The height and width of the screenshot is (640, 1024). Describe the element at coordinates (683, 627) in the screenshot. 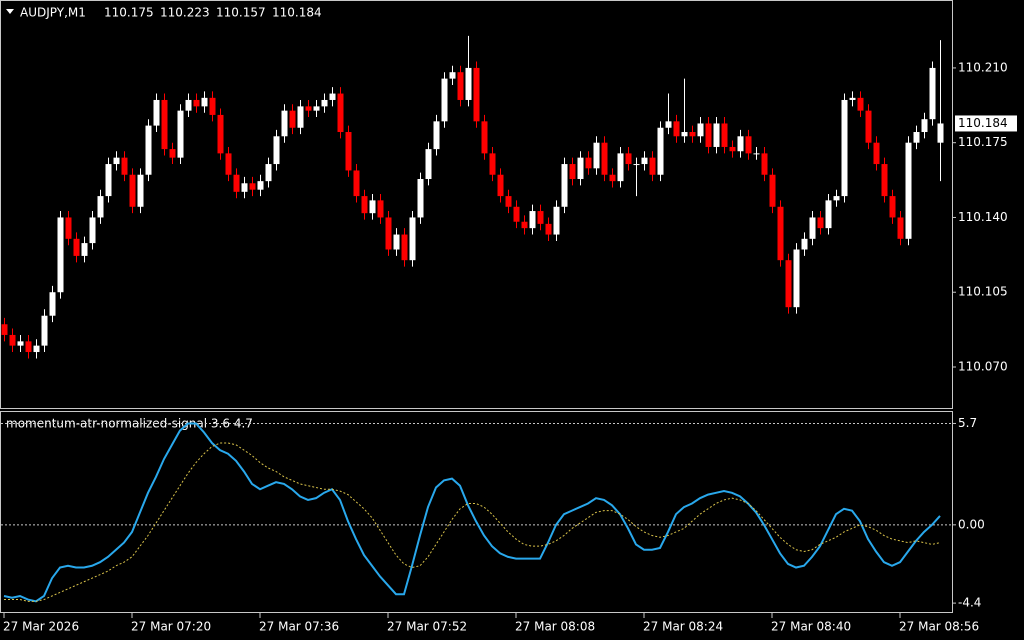

I see `x-tick-label: 27 Mar 08:24` at that location.